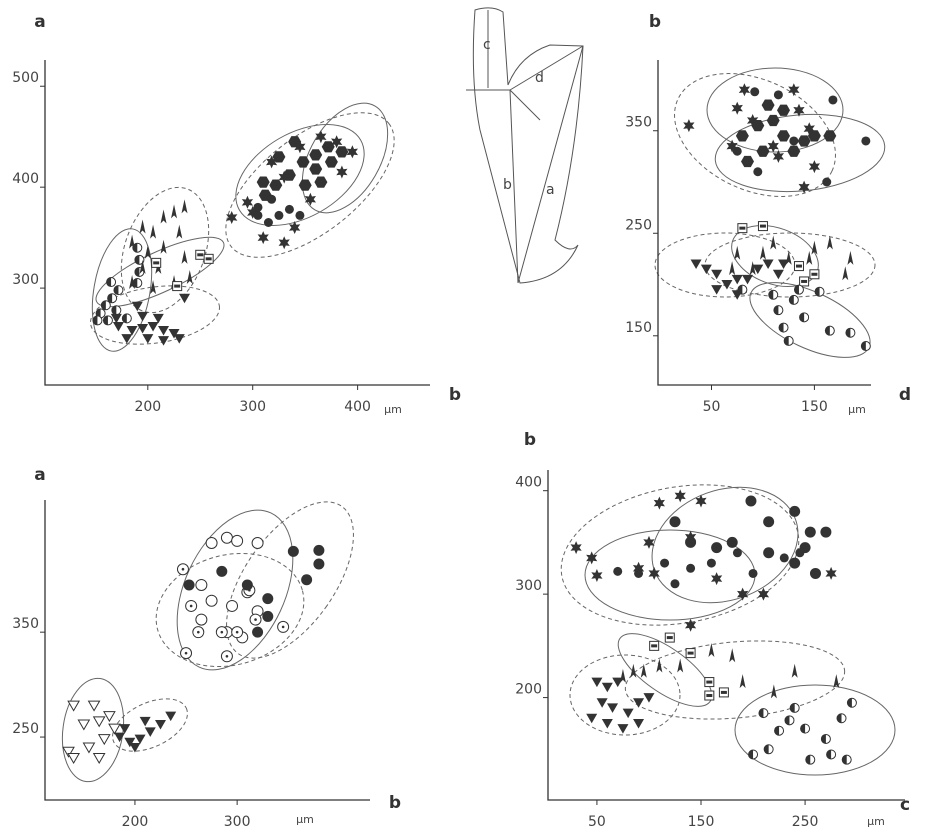 Image resolution: width=946 pixels, height=833 pixels. Describe the element at coordinates (539, 78) in the screenshot. I see `diagram-label: d` at that location.